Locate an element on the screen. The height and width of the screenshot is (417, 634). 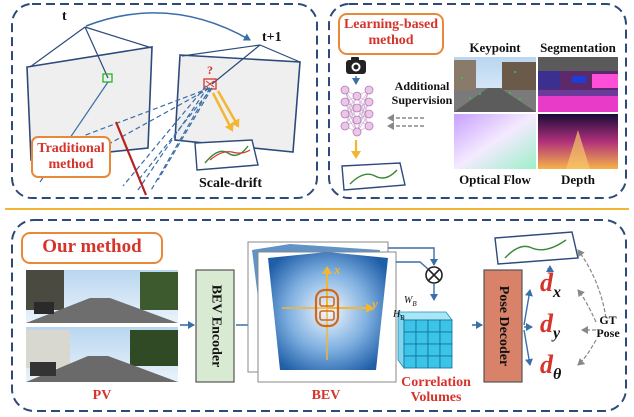
axis-x-label: x is located at coordinates (337, 269).